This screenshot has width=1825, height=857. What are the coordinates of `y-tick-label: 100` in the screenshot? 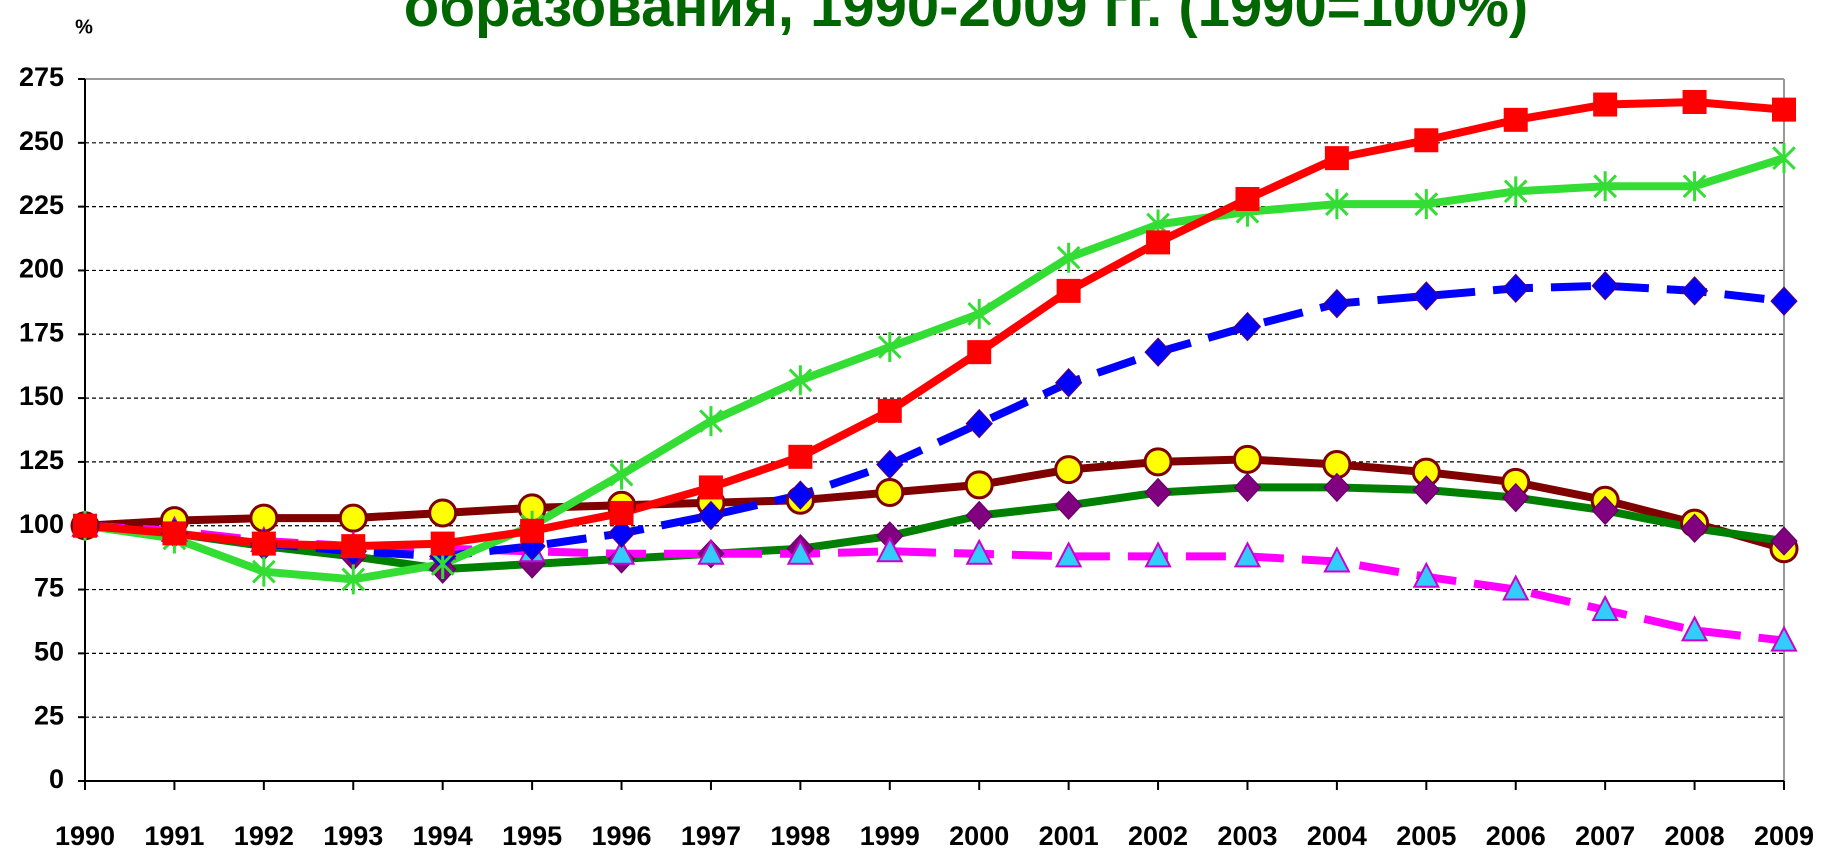 It's located at (41, 524).